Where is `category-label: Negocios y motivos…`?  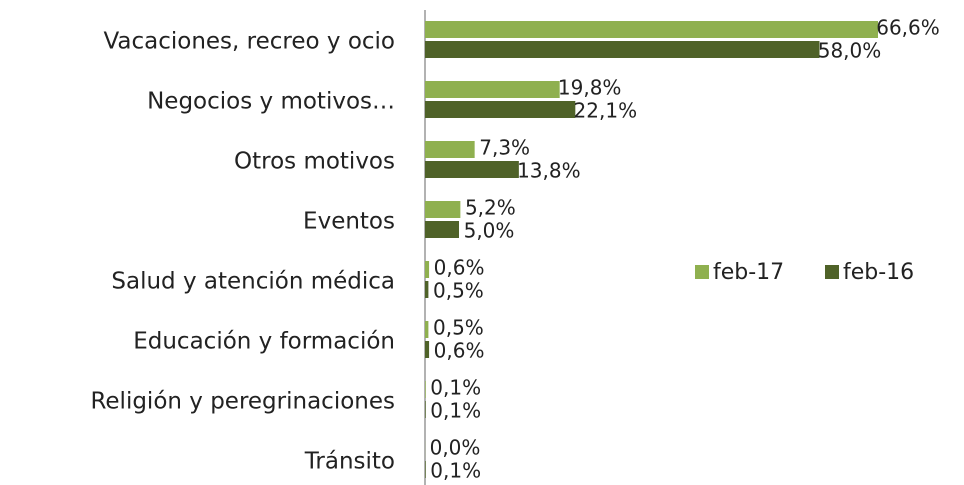 category-label: Negocios y motivos… is located at coordinates (271, 102).